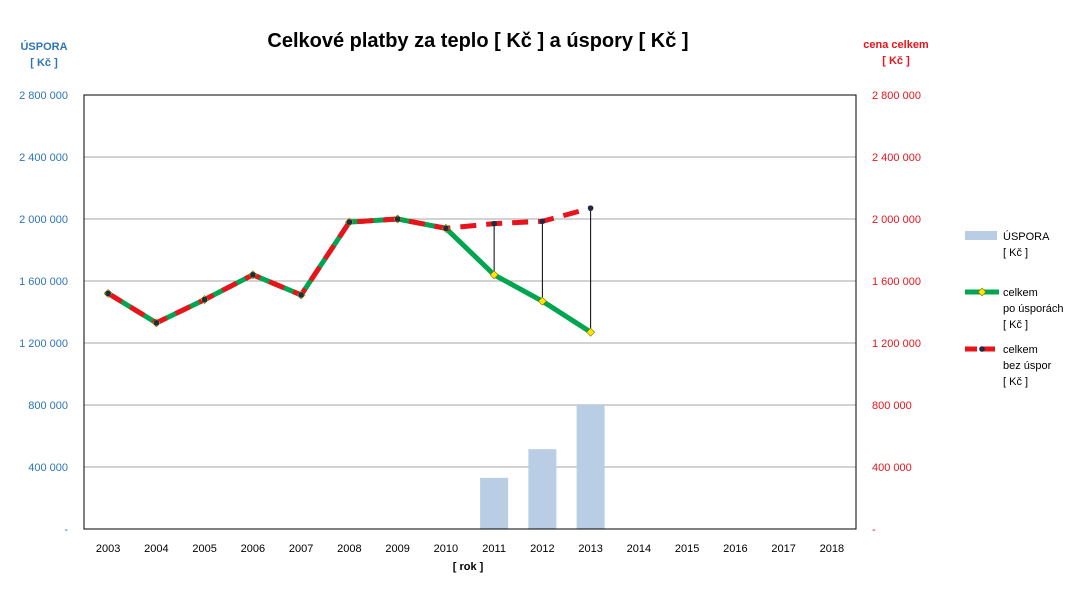 The image size is (1082, 591). I want to click on legend-marker-po-usporach, so click(982, 292).